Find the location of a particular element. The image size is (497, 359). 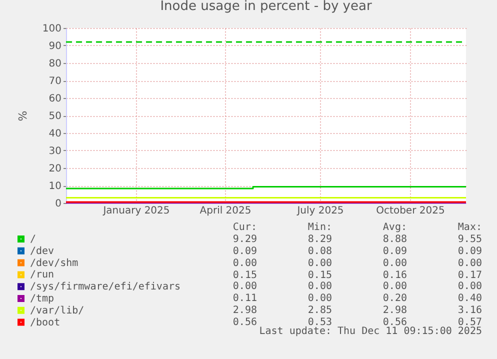

y-tick-label: 90 is located at coordinates (55, 46).